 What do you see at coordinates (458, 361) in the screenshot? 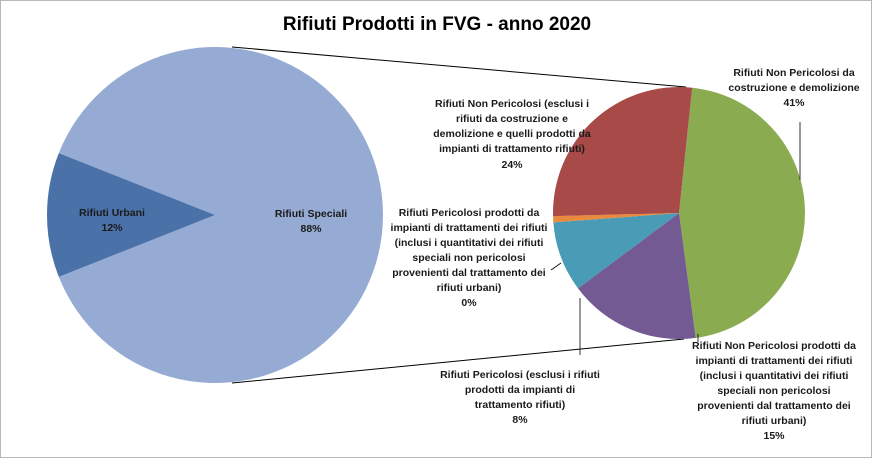
I see `connector-line-bottom` at bounding box center [458, 361].